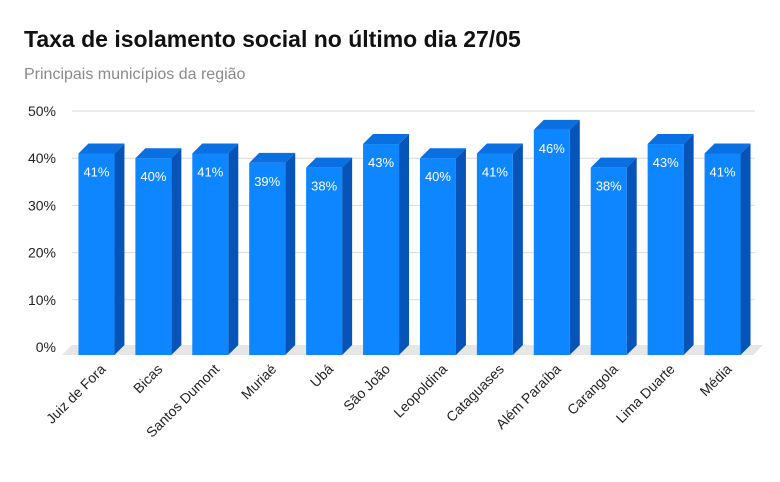 The image size is (780, 482). What do you see at coordinates (42, 253) in the screenshot?
I see `y-tick-label: 20%` at bounding box center [42, 253].